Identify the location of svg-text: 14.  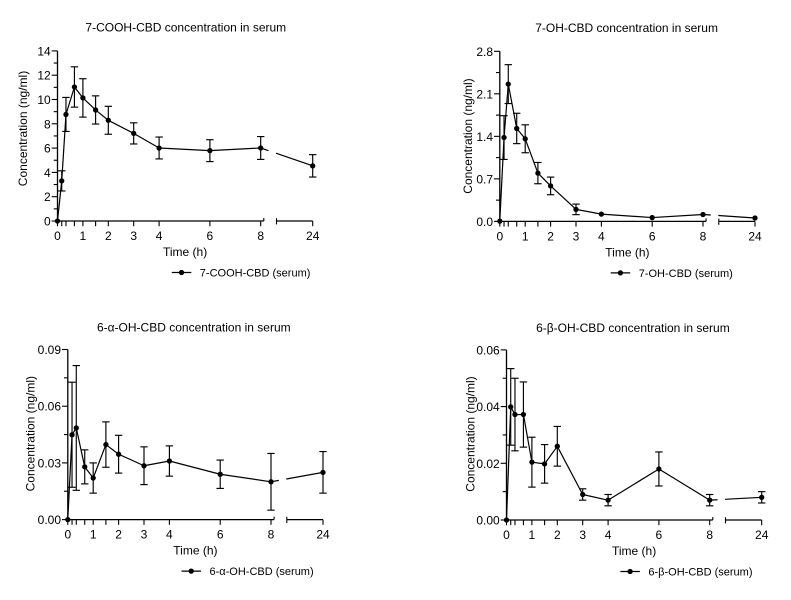
(44, 51).